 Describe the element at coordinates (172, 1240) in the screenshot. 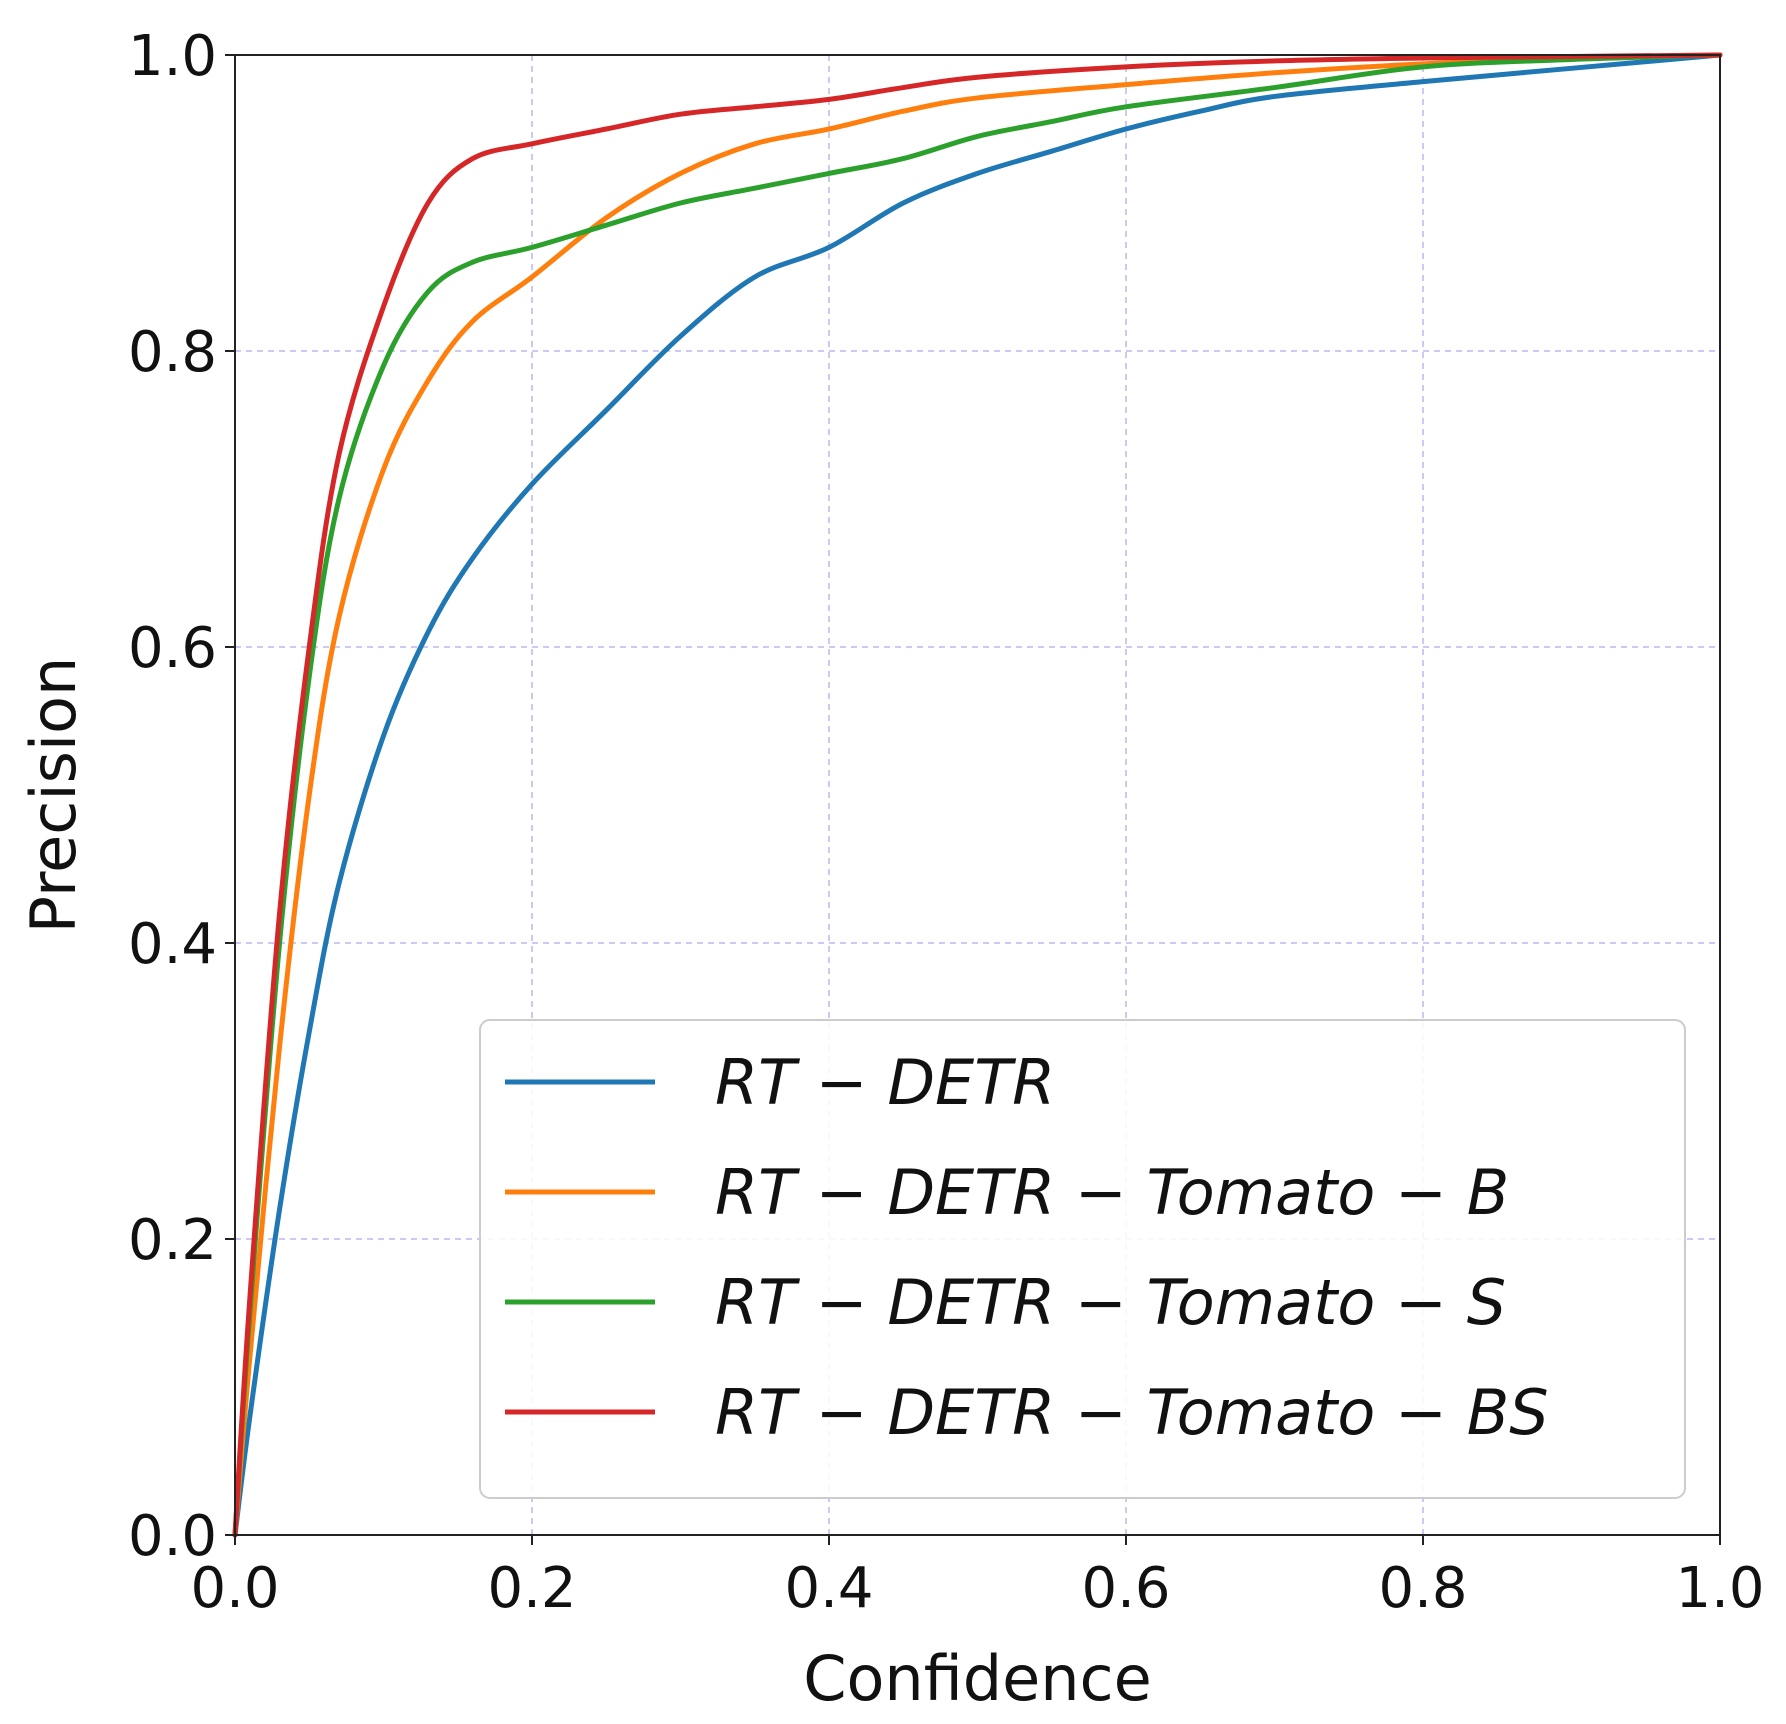

I see `y-tick-label: 0.2` at that location.